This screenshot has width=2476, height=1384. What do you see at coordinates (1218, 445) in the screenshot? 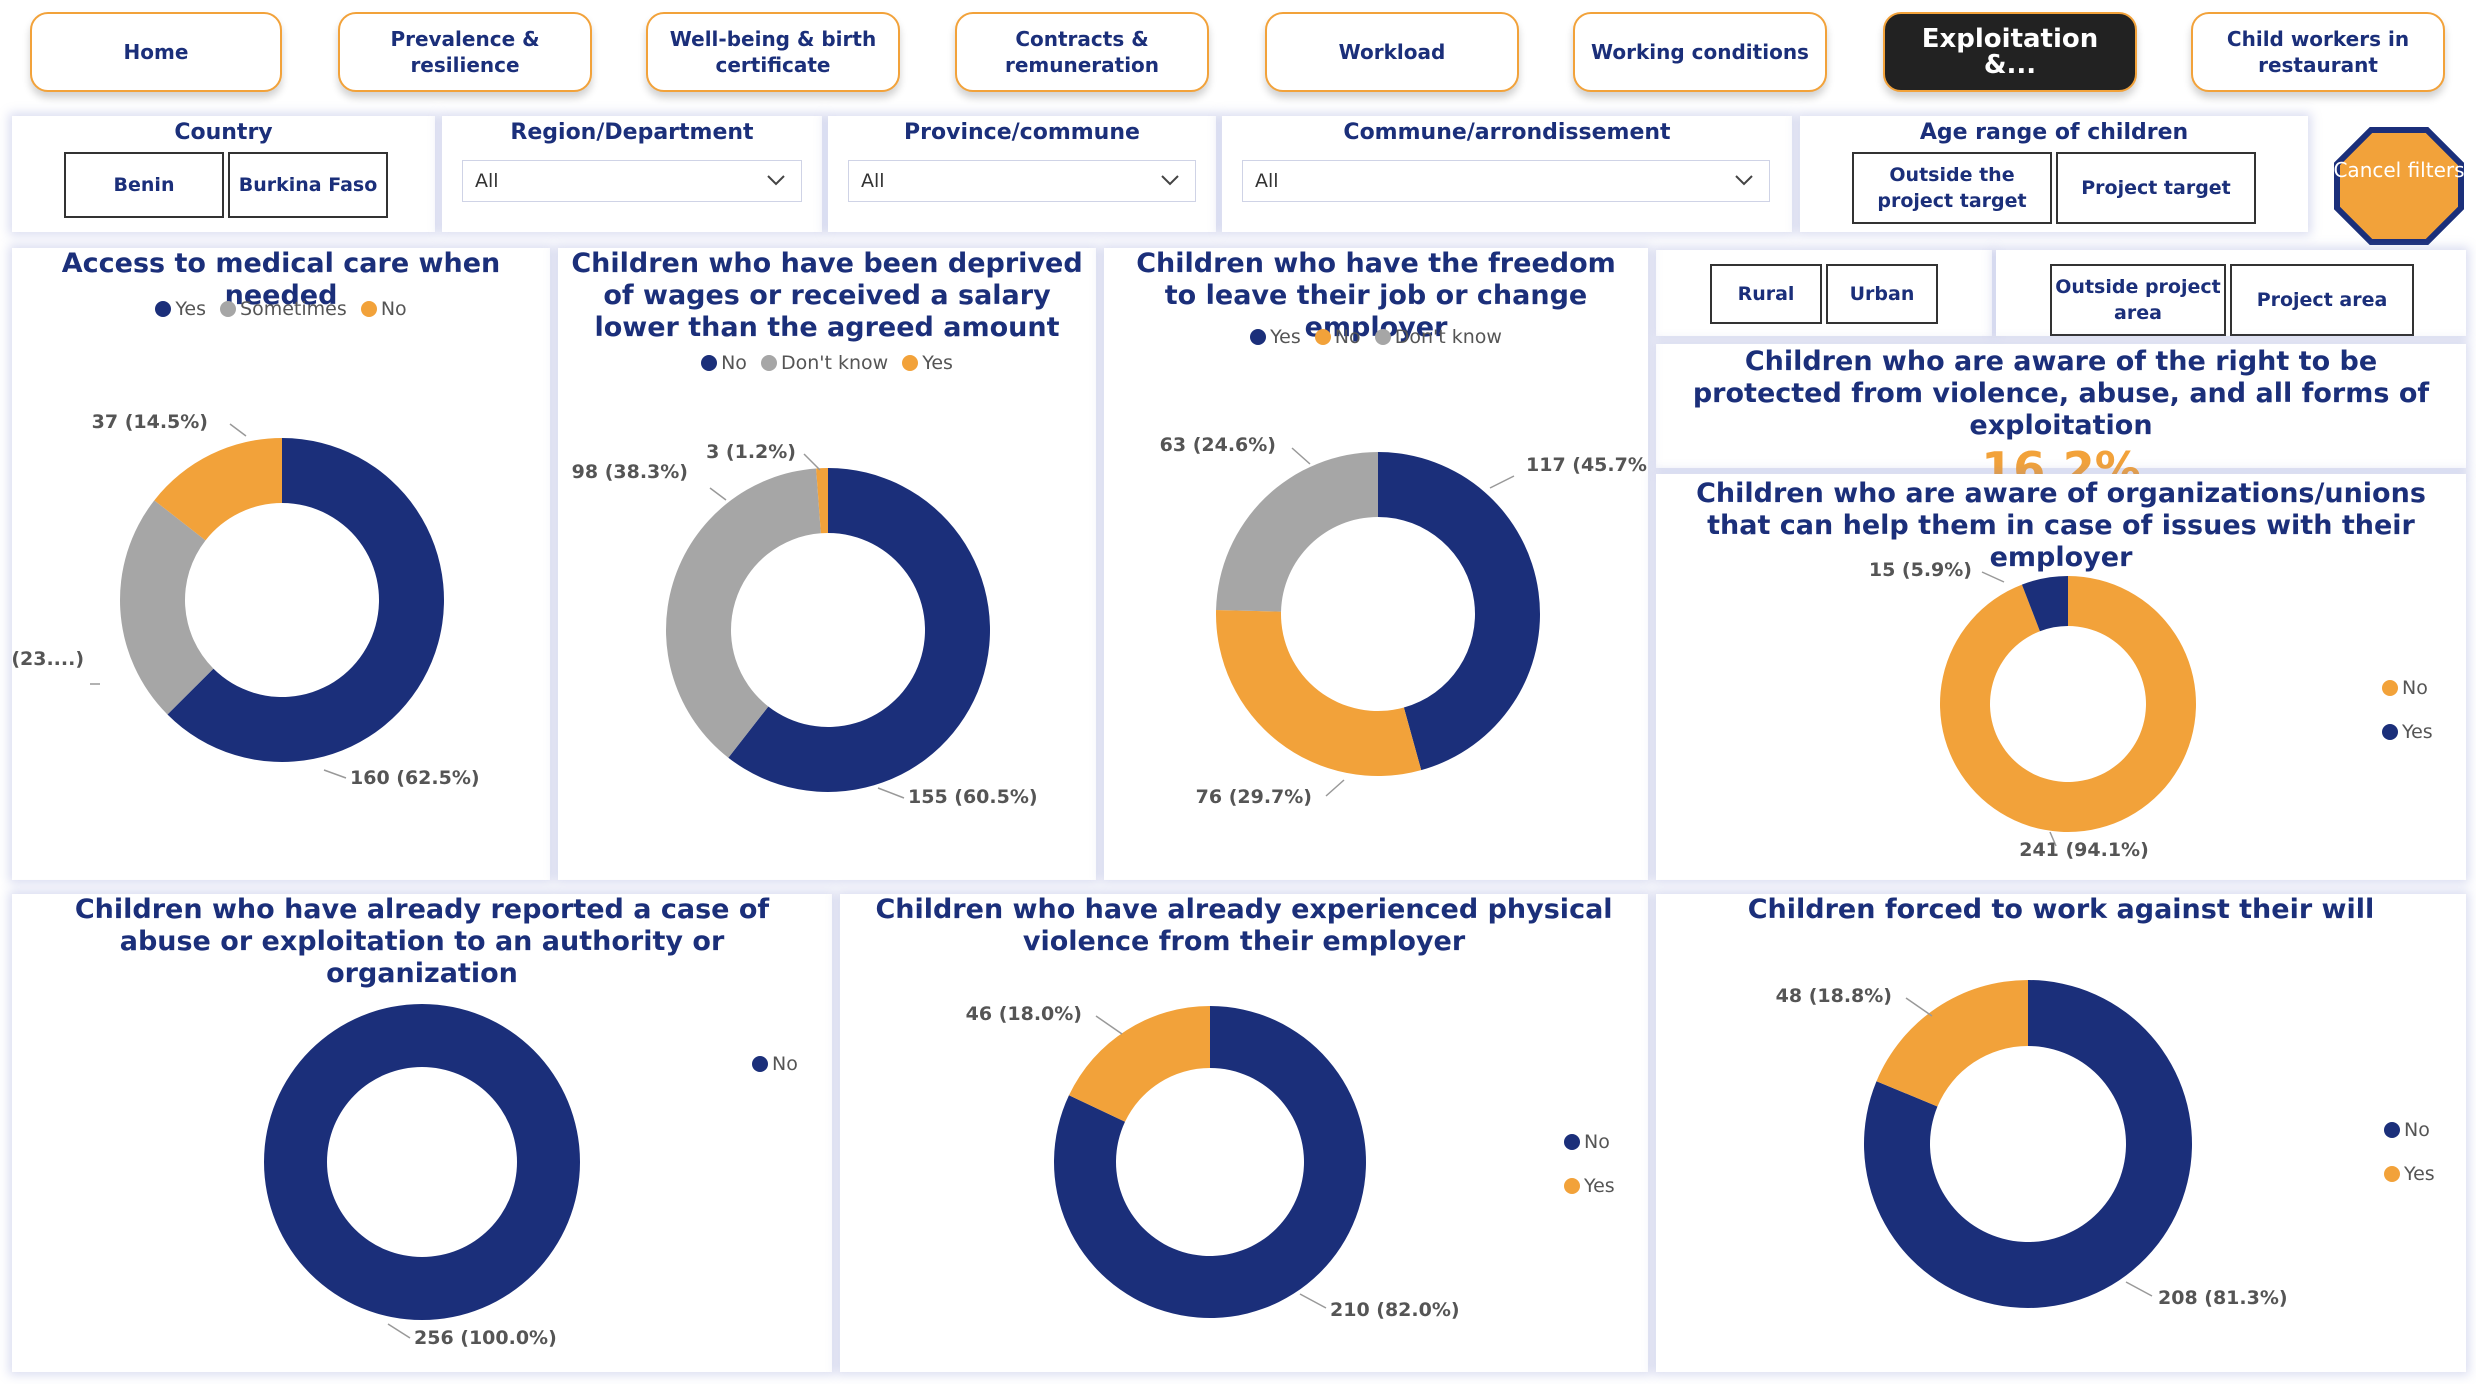
I see `data-label: 63 (24.6%)` at bounding box center [1218, 445].